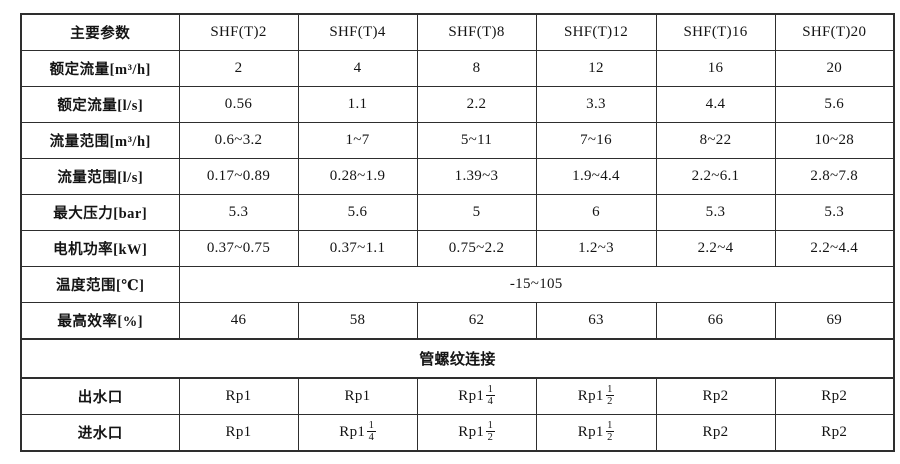  I want to click on value-cell: 3.3, so click(596, 104).